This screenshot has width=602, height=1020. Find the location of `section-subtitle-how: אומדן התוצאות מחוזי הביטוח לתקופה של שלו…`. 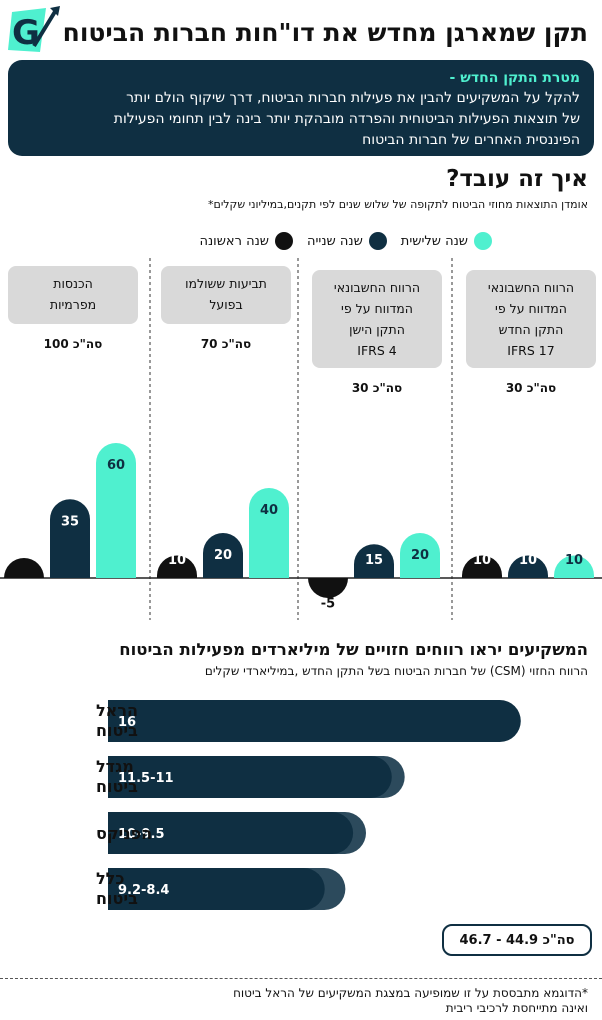

section-subtitle-how: אומדן התוצאות מחוזי הביטוח לתקופה של שלו… is located at coordinates (398, 204).